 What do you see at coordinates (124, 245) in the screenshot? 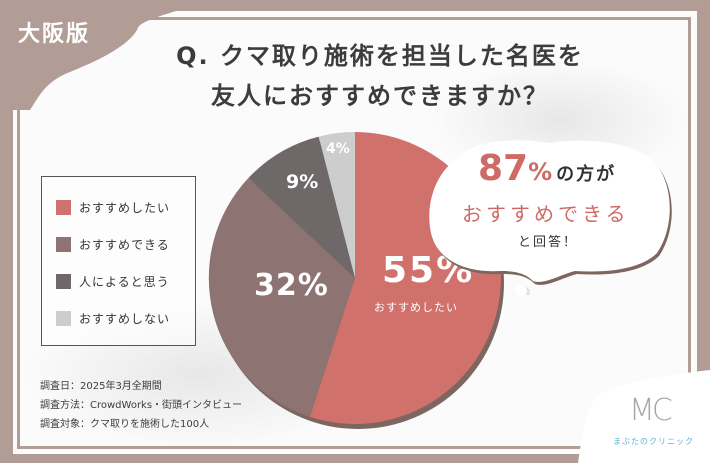
I see `legend-label: おすすめできる` at bounding box center [124, 245].